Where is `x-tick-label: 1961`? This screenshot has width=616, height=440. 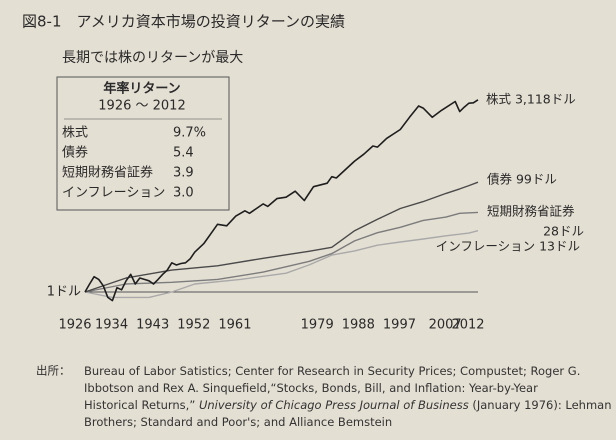 x-tick-label: 1961 is located at coordinates (234, 325).